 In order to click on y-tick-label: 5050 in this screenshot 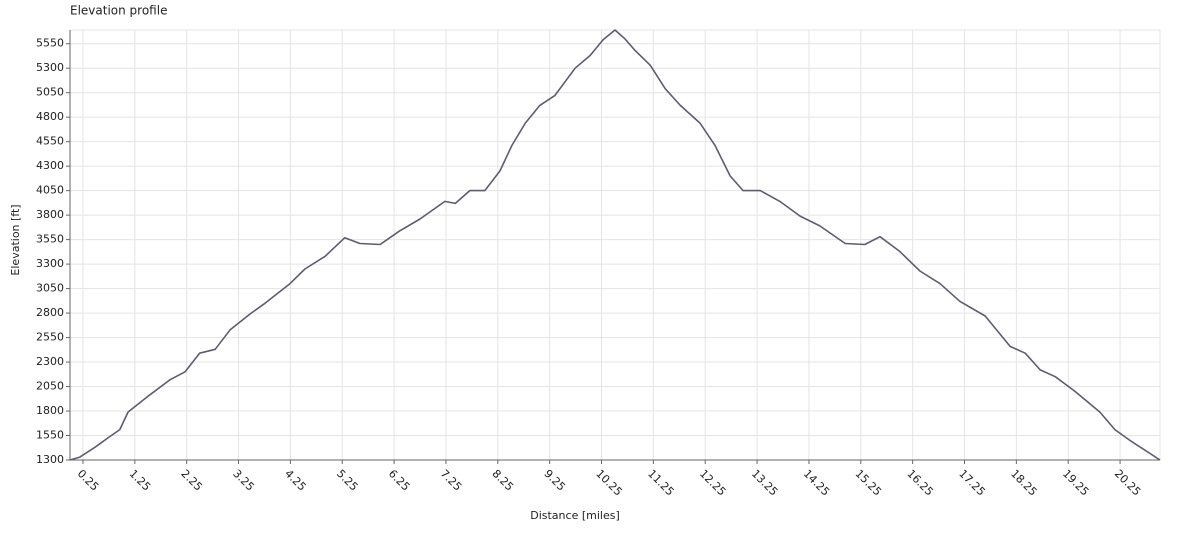, I will do `click(50, 92)`.